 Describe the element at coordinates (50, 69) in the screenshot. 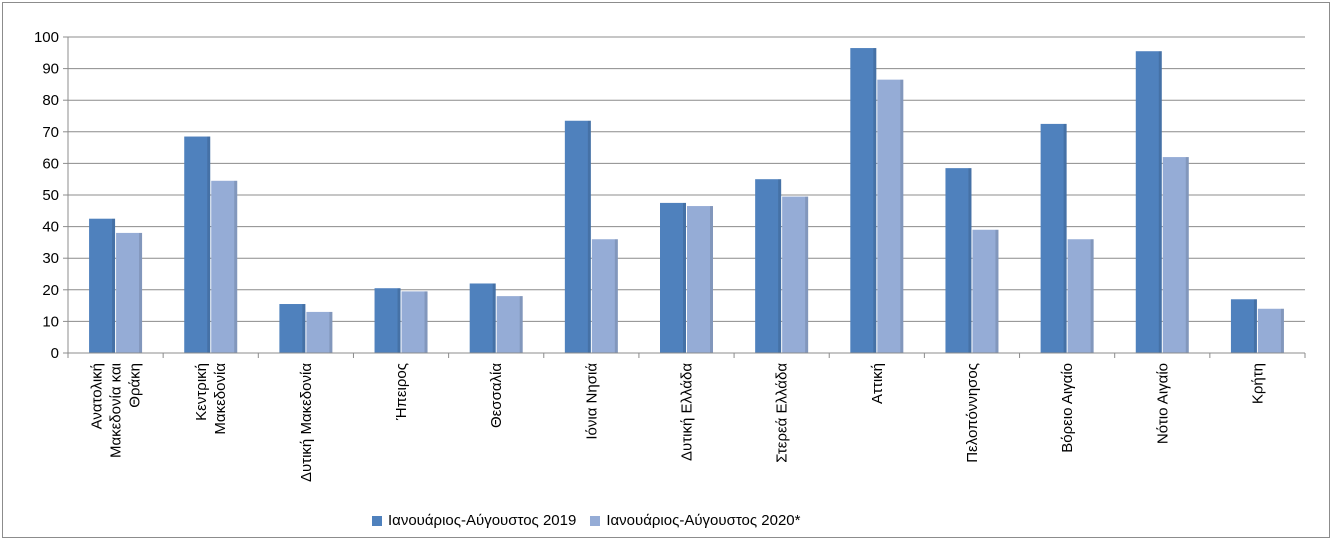

I see `y-tick-label: 90` at that location.